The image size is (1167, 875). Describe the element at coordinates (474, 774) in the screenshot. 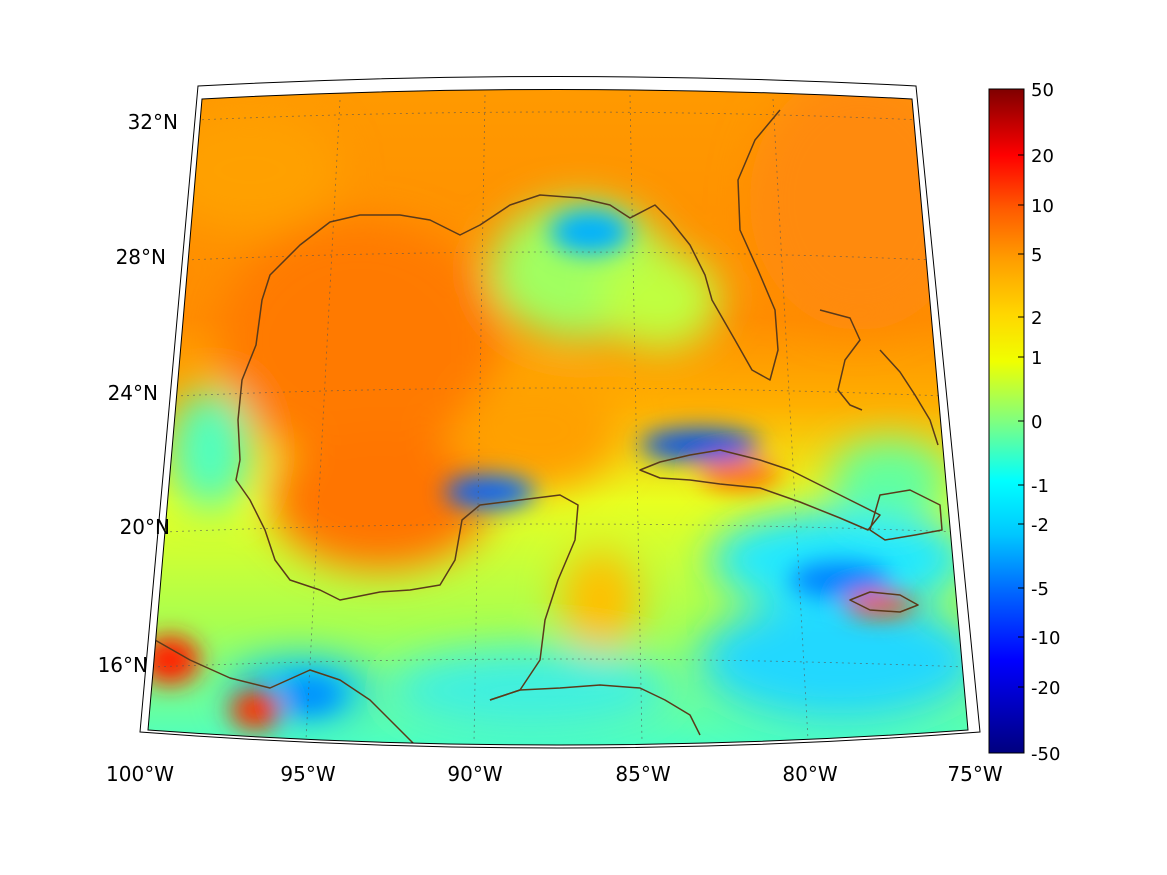

I see `lon-tick-label: 90°W` at that location.